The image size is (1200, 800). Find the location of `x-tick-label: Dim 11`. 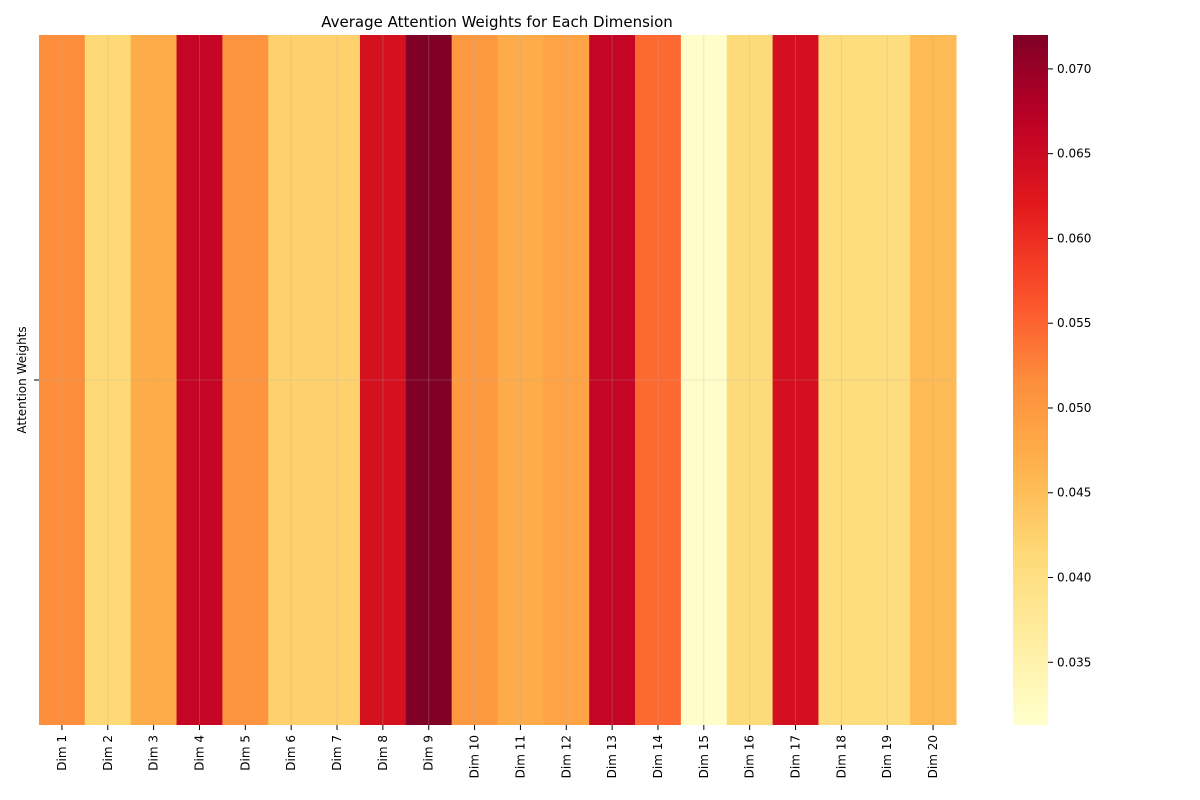

x-tick-label: Dim 11 is located at coordinates (520, 756).